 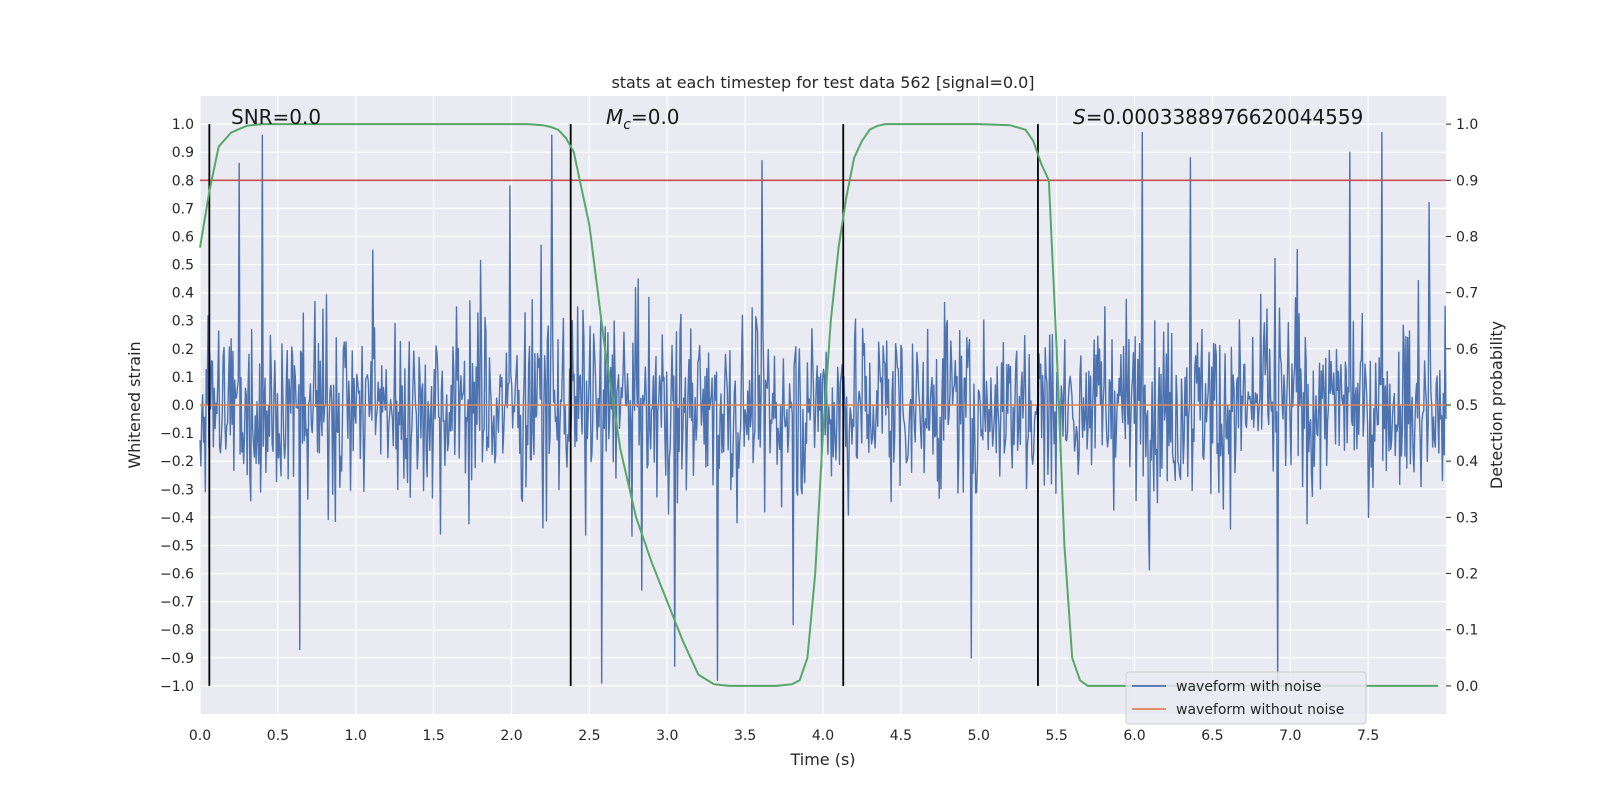 I want to click on y-tick-label: −0.2, so click(x=177, y=462).